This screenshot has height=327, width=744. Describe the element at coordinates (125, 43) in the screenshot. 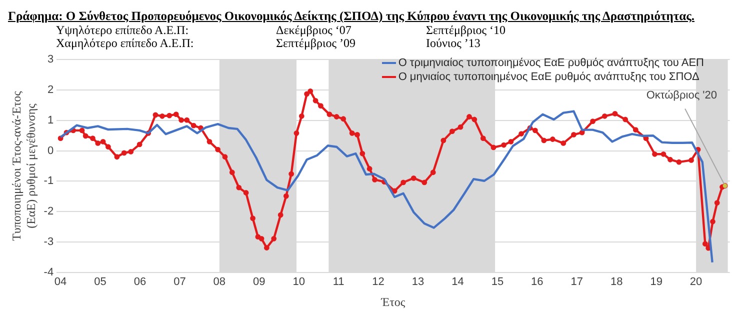

I see `text: Χαμηλότερο επίπεδο Α.Ε.Π:` at that location.